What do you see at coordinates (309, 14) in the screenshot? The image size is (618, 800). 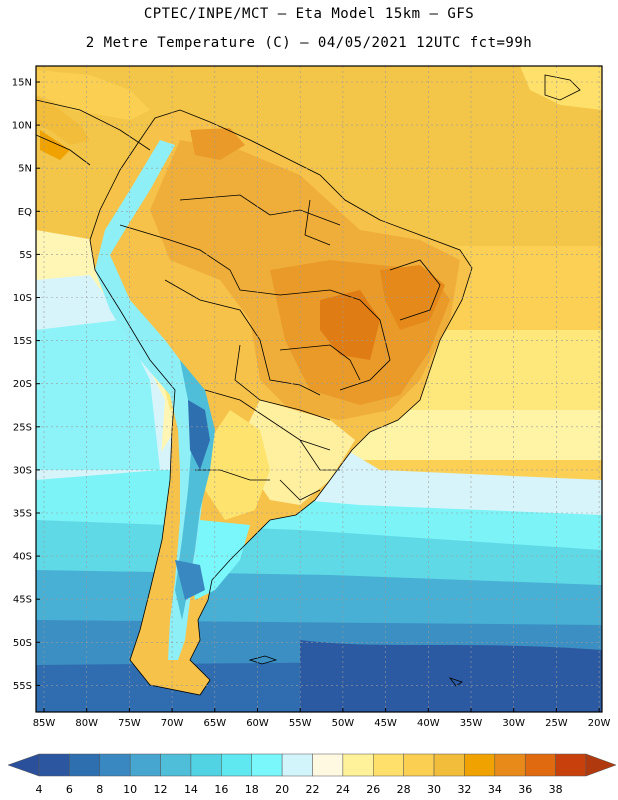 I see `chart-title-line1: CPTEC/INPE/MCT – Eta Model 15km – GFS` at bounding box center [309, 14].